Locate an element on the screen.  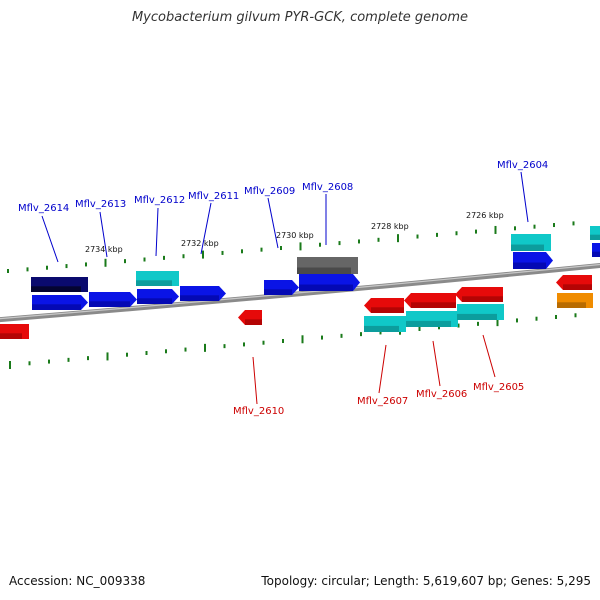
gene-label-mflv-2613: Mflv_2613 is located at coordinates (100, 204).